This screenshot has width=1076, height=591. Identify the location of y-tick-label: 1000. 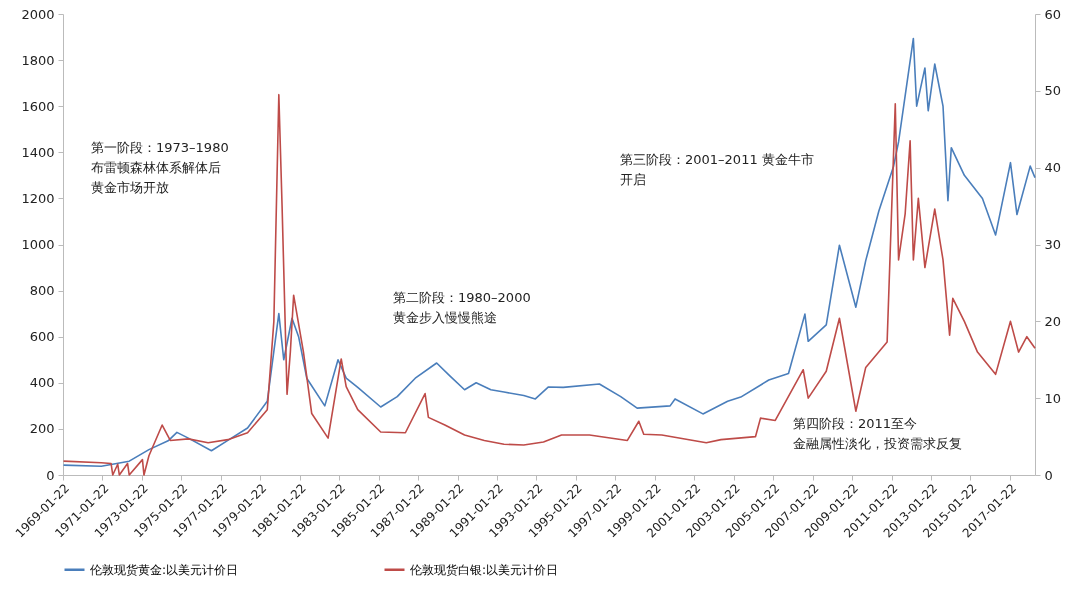
(38, 244).